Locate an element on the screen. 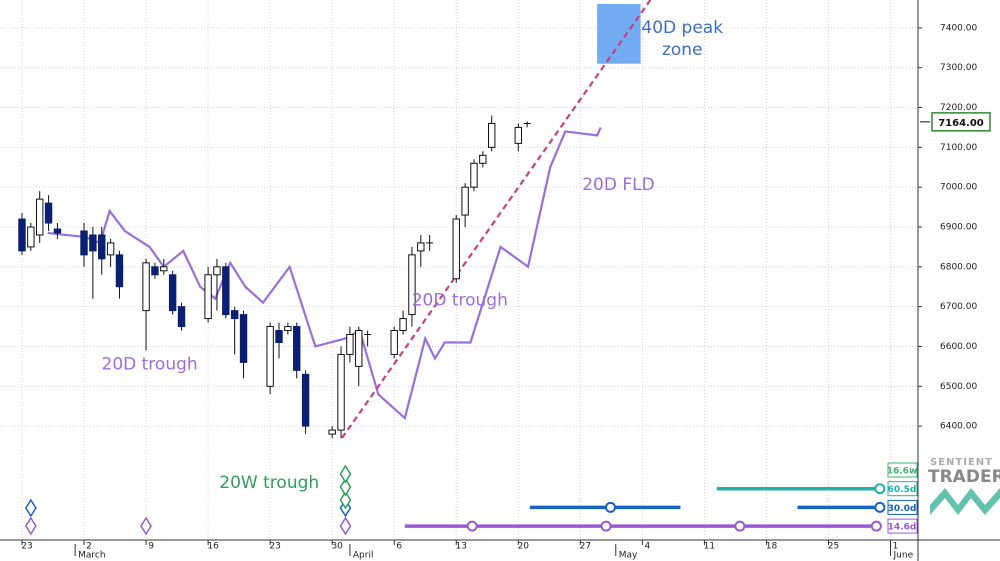  logo is located at coordinates (965, 501).